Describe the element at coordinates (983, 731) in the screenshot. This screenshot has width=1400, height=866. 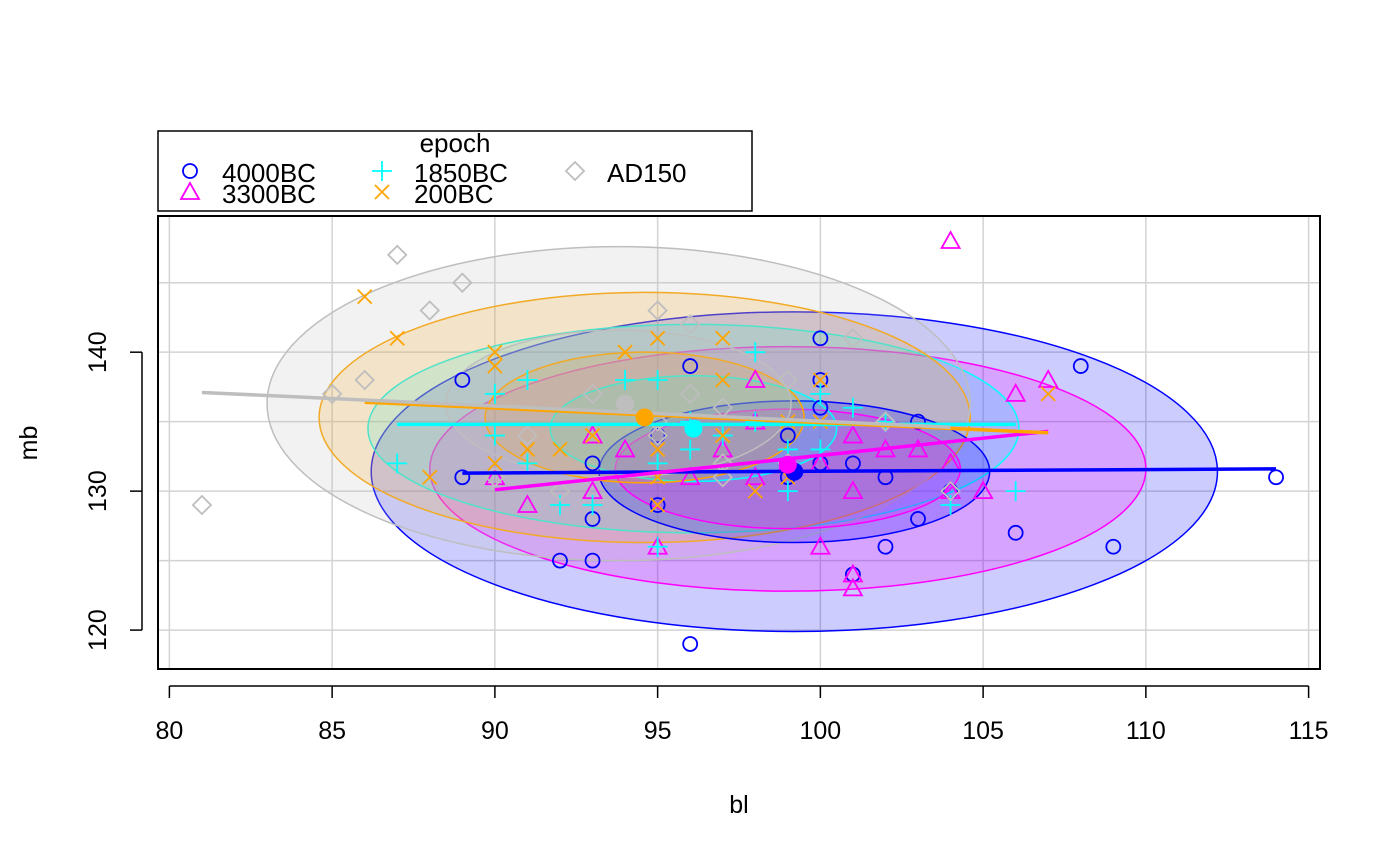
I see `x-tick-label: 105` at that location.